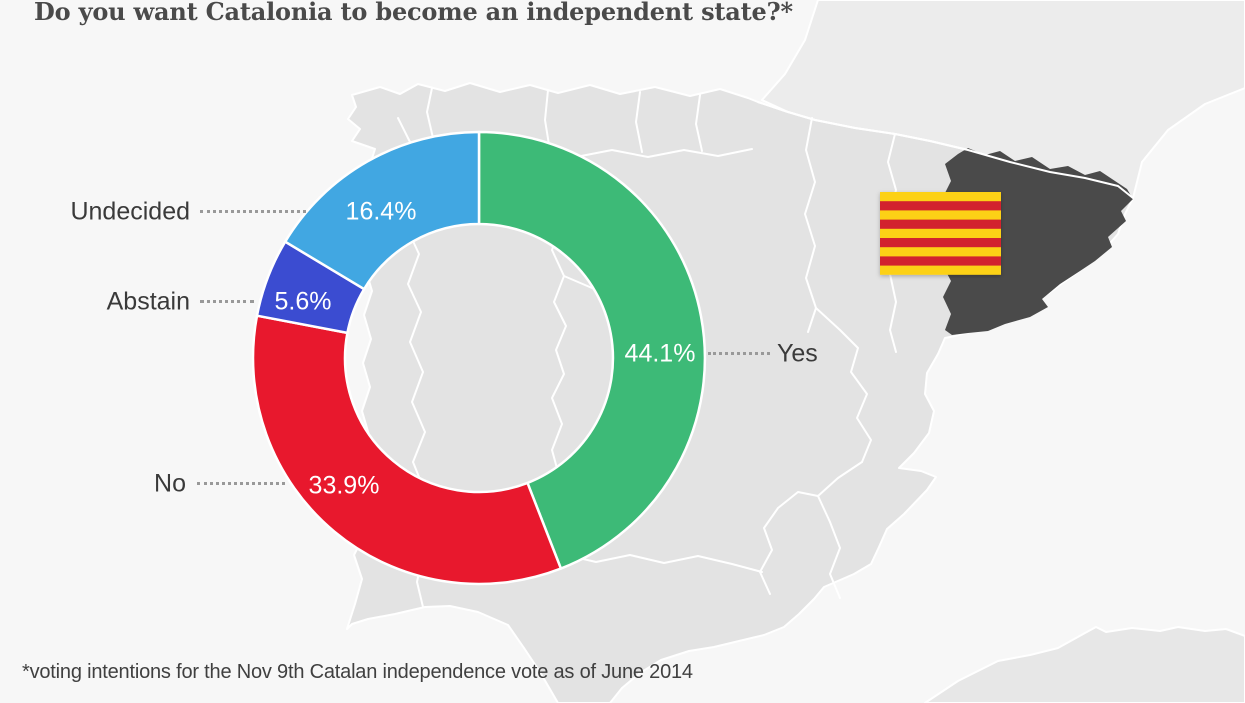  I want to click on leader-line-abstain, so click(227, 301).